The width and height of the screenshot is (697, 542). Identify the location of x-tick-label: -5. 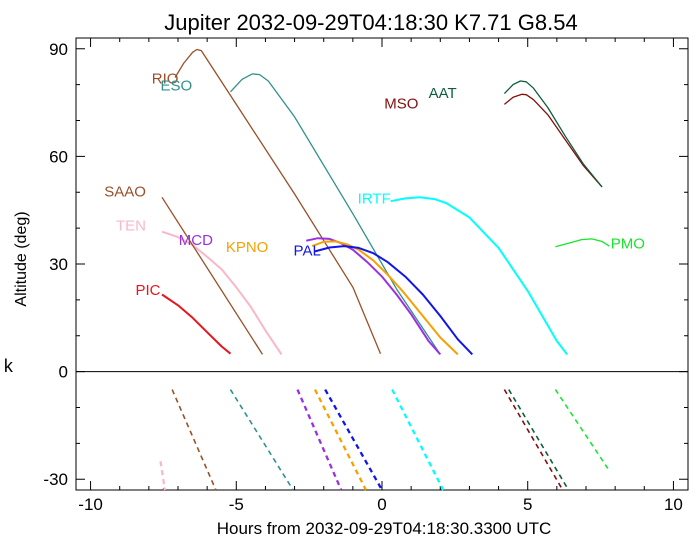
(236, 504).